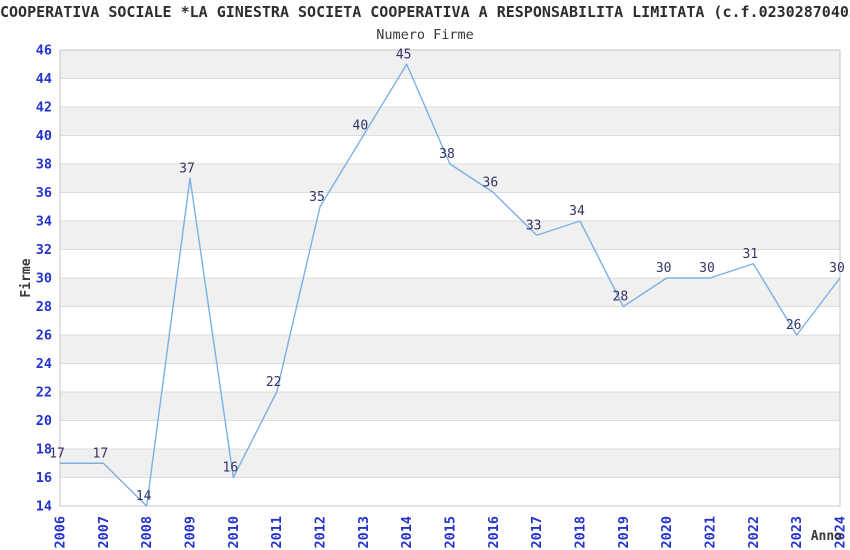  I want to click on point-value-label: 38, so click(447, 154).